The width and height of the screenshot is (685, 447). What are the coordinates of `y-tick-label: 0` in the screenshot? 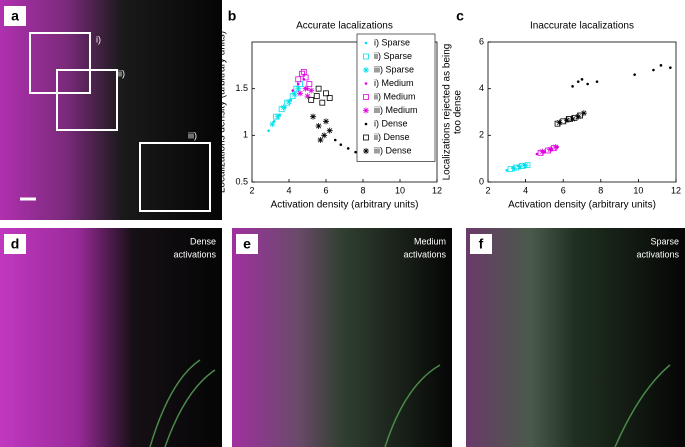 It's located at (481, 181).